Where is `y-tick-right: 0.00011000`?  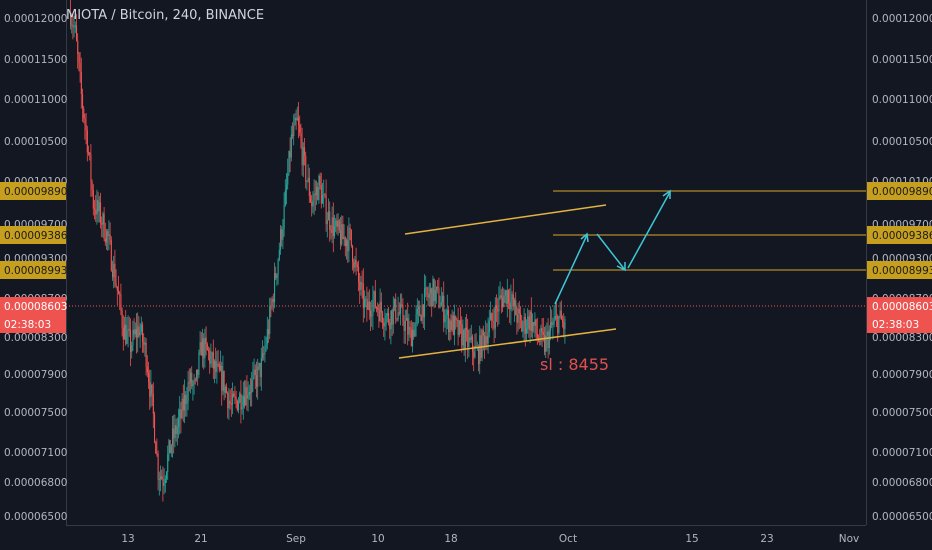 y-tick-right: 0.00011000 is located at coordinates (902, 100).